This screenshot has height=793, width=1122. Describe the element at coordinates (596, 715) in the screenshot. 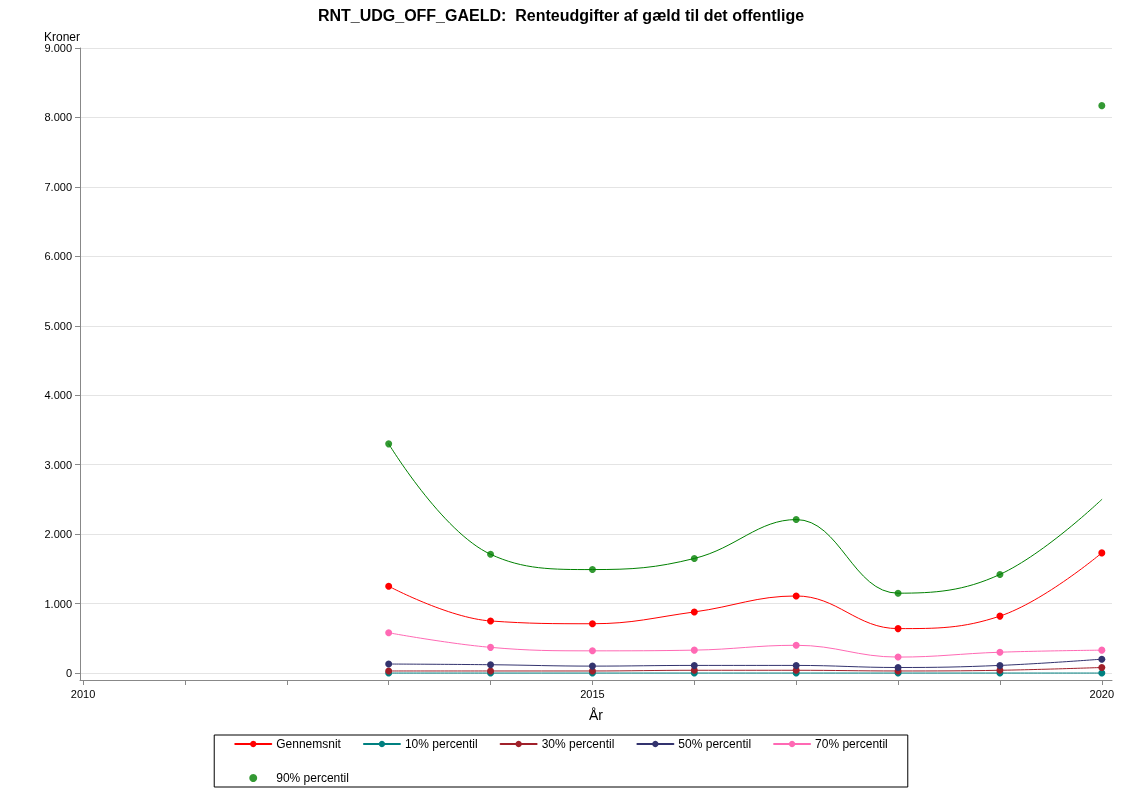

I see `x-axis-title: År` at that location.